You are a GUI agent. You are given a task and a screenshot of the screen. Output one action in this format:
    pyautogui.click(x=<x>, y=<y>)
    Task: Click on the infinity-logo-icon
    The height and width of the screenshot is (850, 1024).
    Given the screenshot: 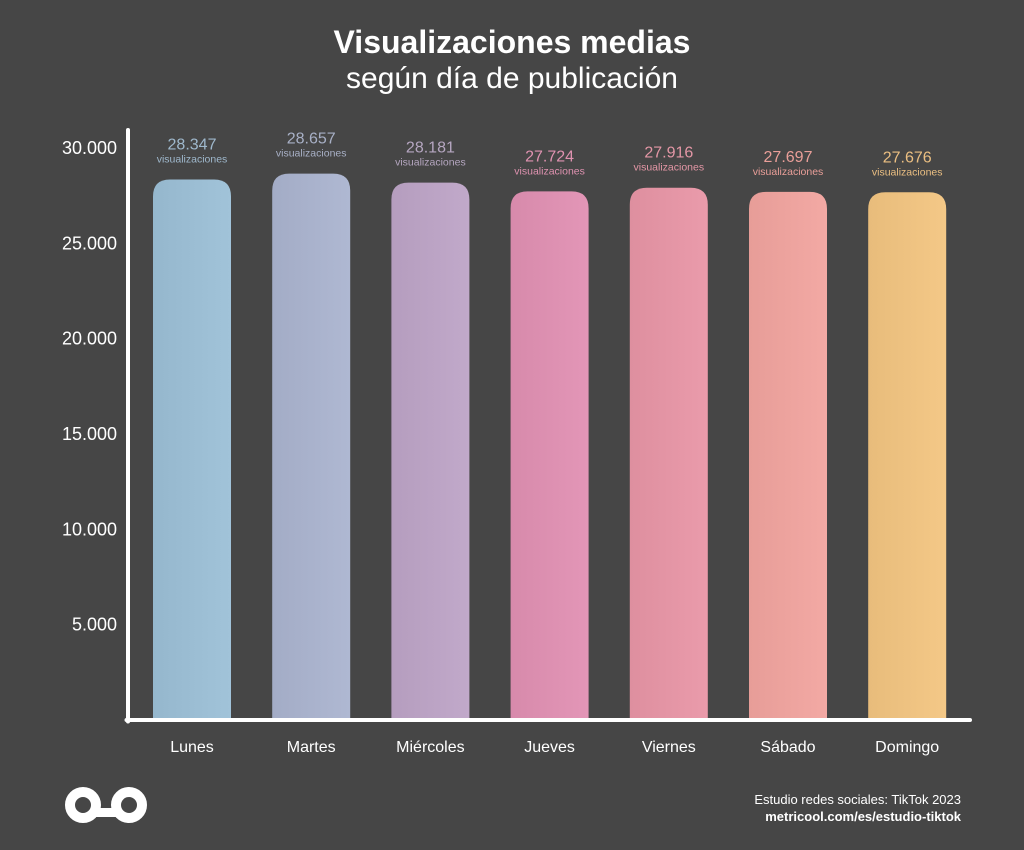 What is the action you would take?
    pyautogui.click(x=106, y=805)
    